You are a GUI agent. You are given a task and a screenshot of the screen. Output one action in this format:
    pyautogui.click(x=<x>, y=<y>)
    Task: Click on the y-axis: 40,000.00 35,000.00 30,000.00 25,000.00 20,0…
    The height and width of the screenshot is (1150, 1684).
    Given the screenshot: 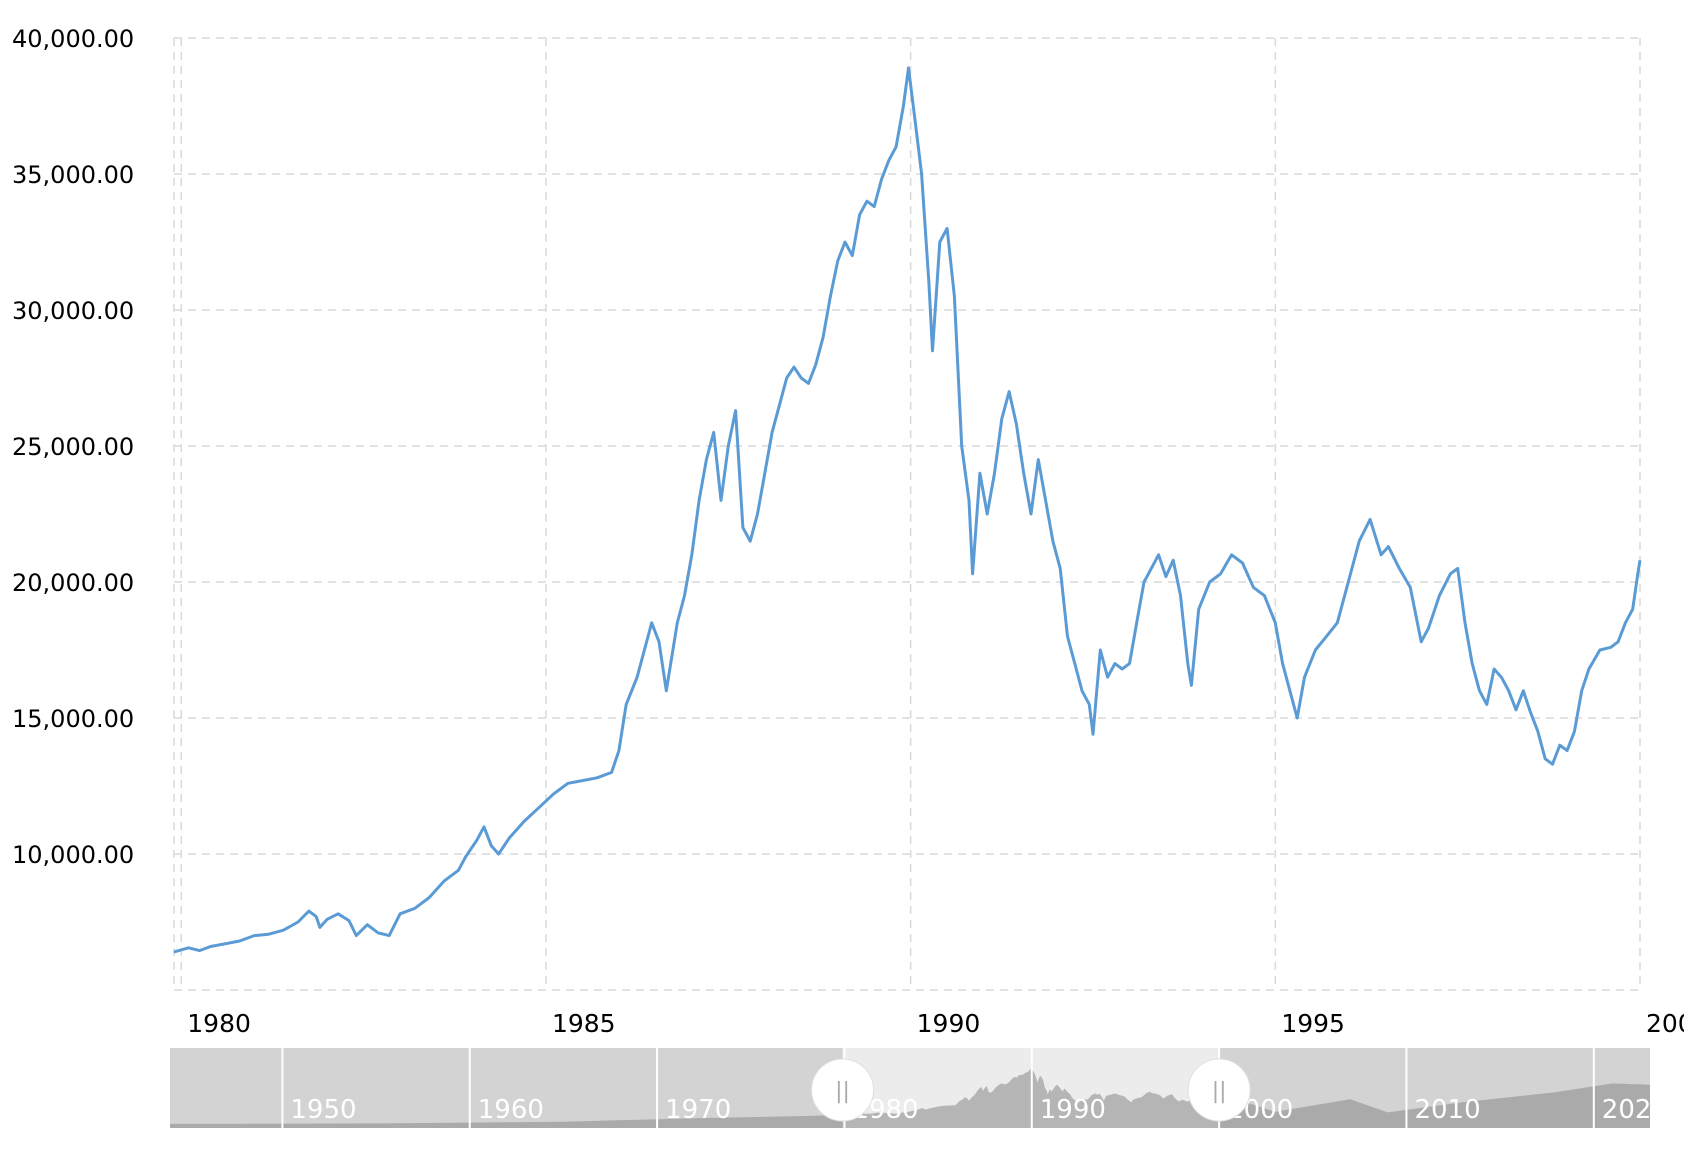 What is the action you would take?
    pyautogui.click(x=73, y=447)
    